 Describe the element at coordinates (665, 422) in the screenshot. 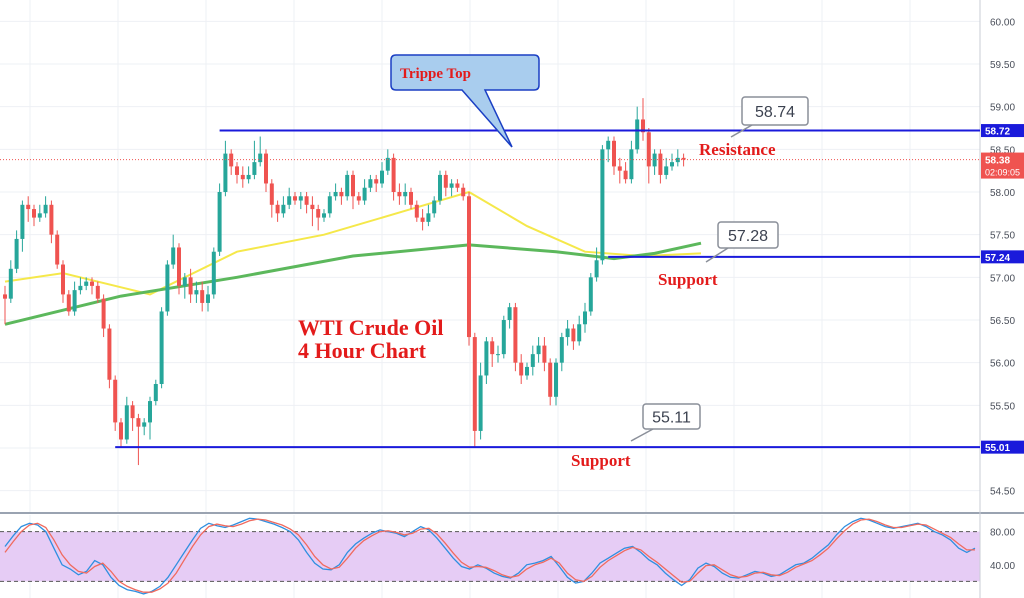

I see `callout-support-low-value: 55.11` at that location.